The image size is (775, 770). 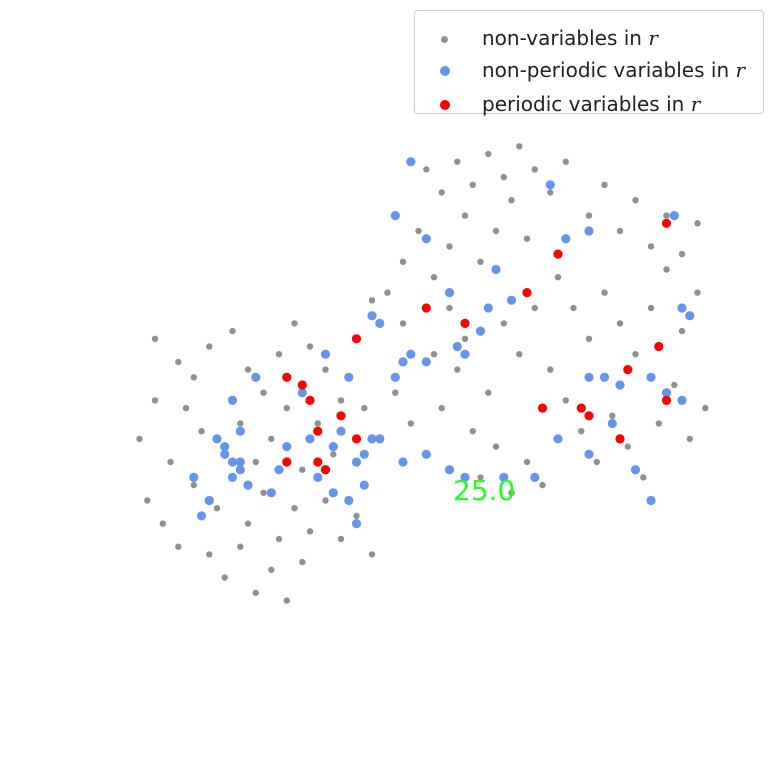 I want to click on legend-item-periodic-variables: periodic variables in r, so click(x=589, y=105).